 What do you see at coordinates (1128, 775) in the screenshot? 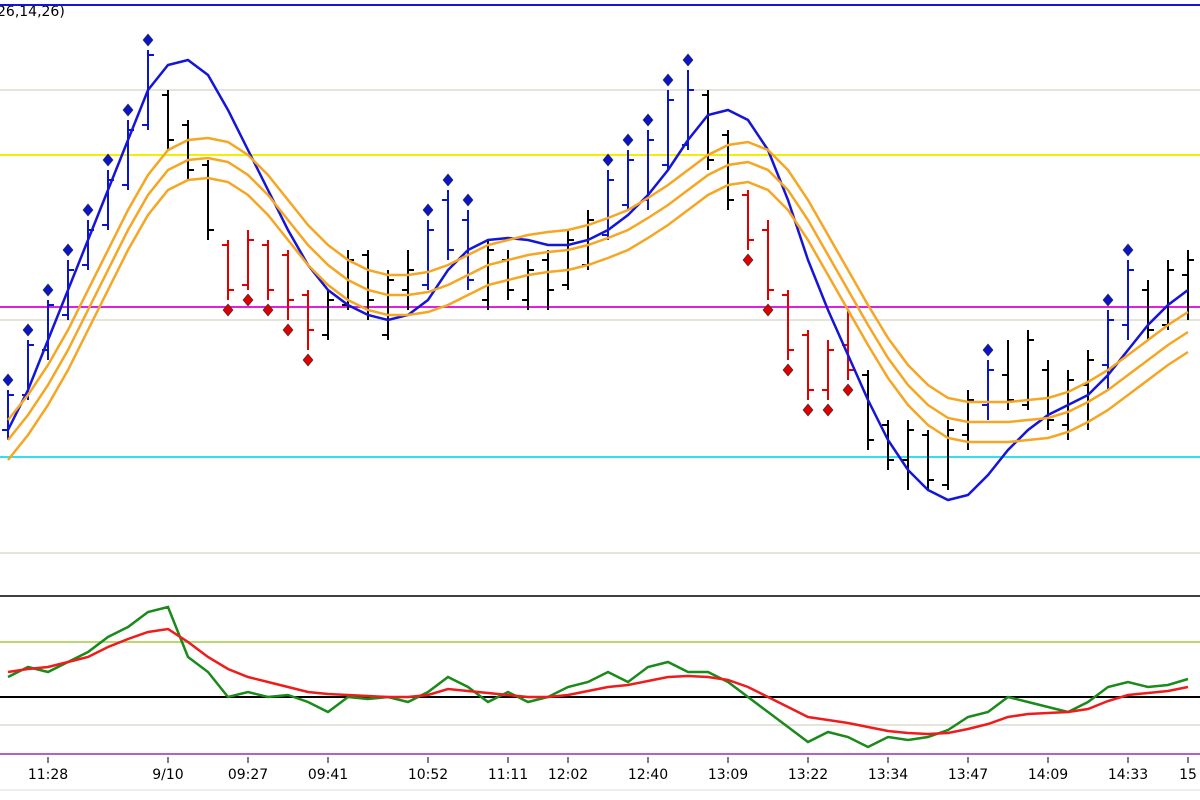
I see `x-tick-label: 14:33` at bounding box center [1128, 775].